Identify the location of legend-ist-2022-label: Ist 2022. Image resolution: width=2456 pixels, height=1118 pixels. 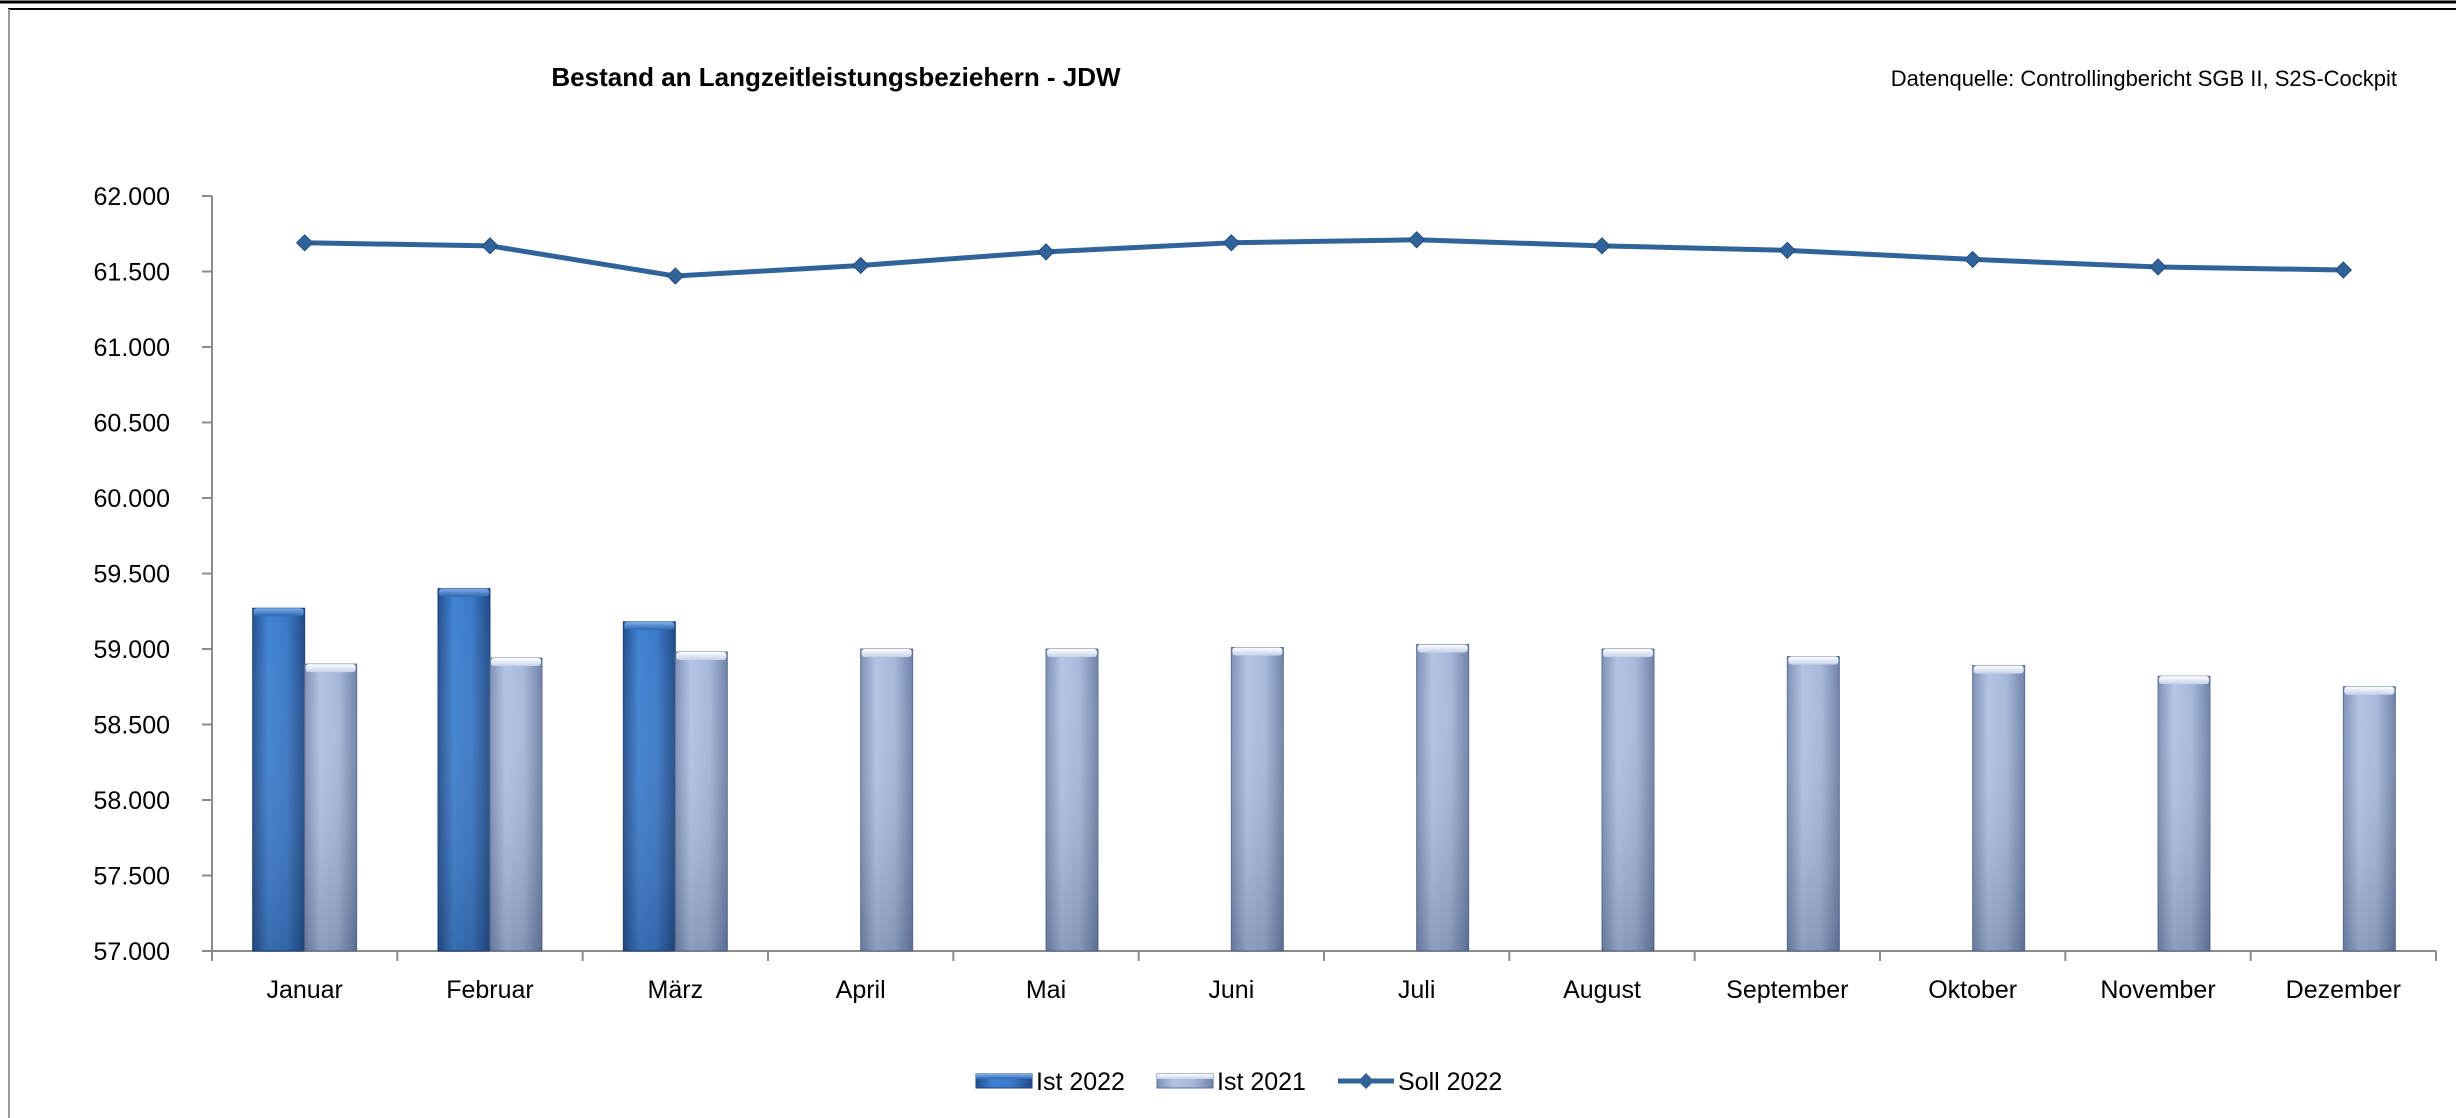
(1080, 1082).